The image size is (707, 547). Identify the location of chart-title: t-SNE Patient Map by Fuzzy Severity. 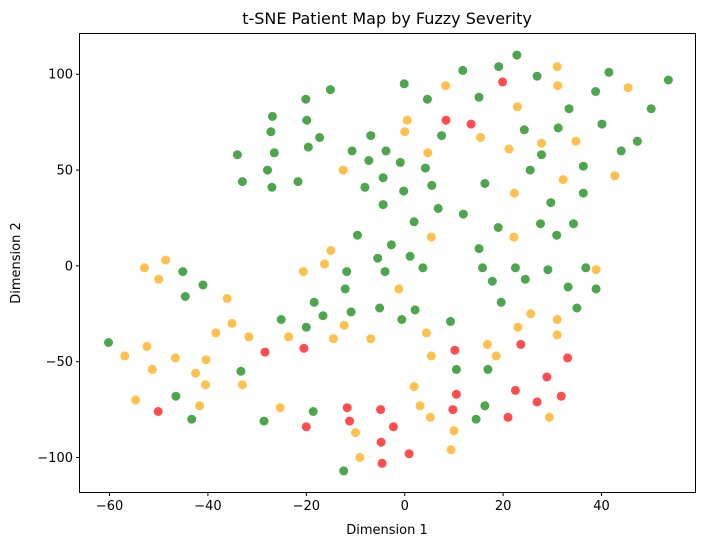
(387, 18).